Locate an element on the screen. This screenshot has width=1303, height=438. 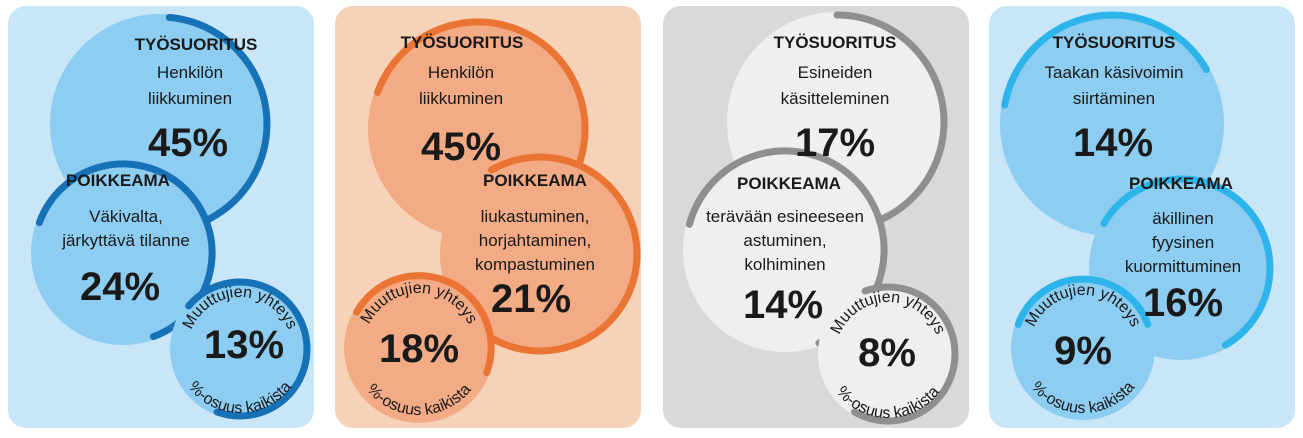
combination-percentage: 8% is located at coordinates (887, 353).